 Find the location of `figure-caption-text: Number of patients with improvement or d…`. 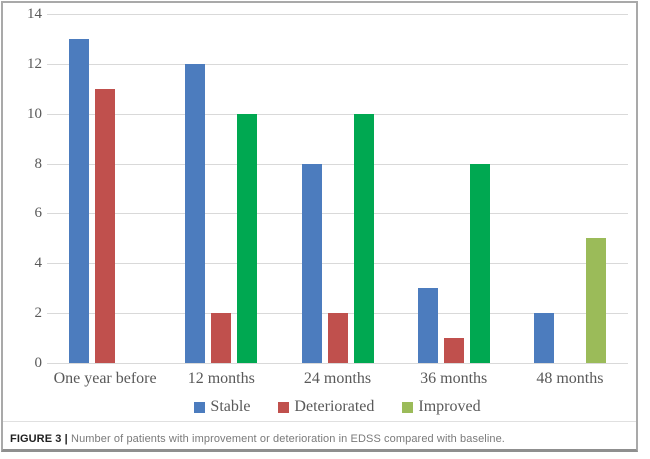

figure-caption-text: Number of patients with improvement or d… is located at coordinates (286, 439).